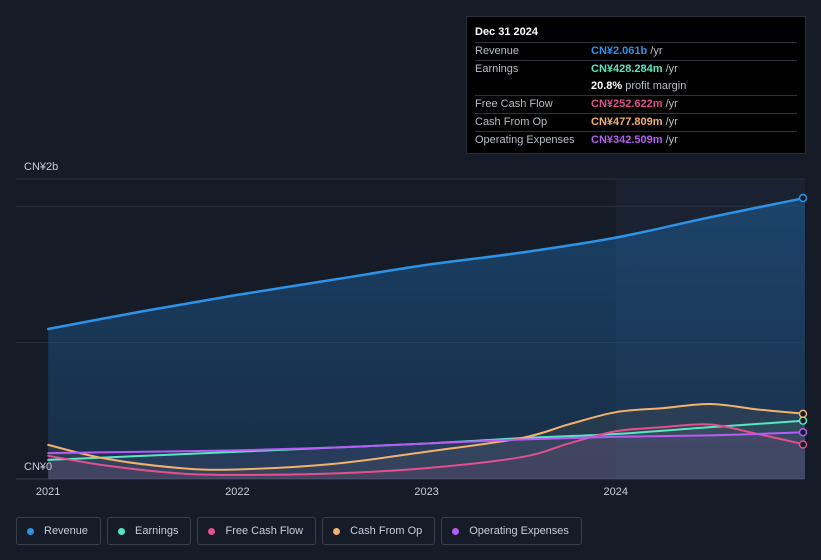 This screenshot has width=821, height=560. I want to click on series-end-marker-cash-from-op, so click(803, 414).